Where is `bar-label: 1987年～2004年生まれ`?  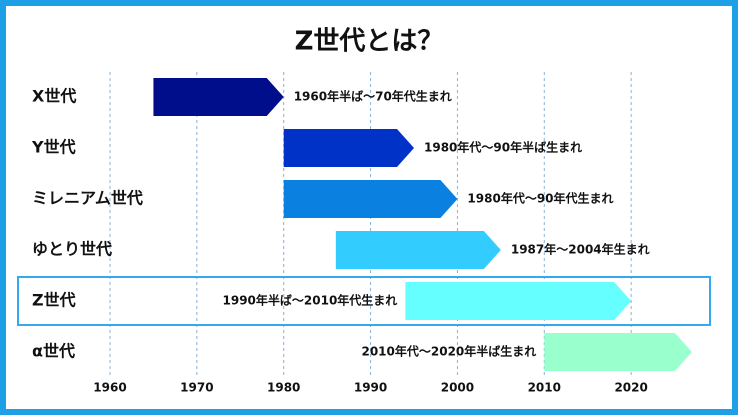
bar-label: 1987年～2004年生まれ is located at coordinates (580, 249).